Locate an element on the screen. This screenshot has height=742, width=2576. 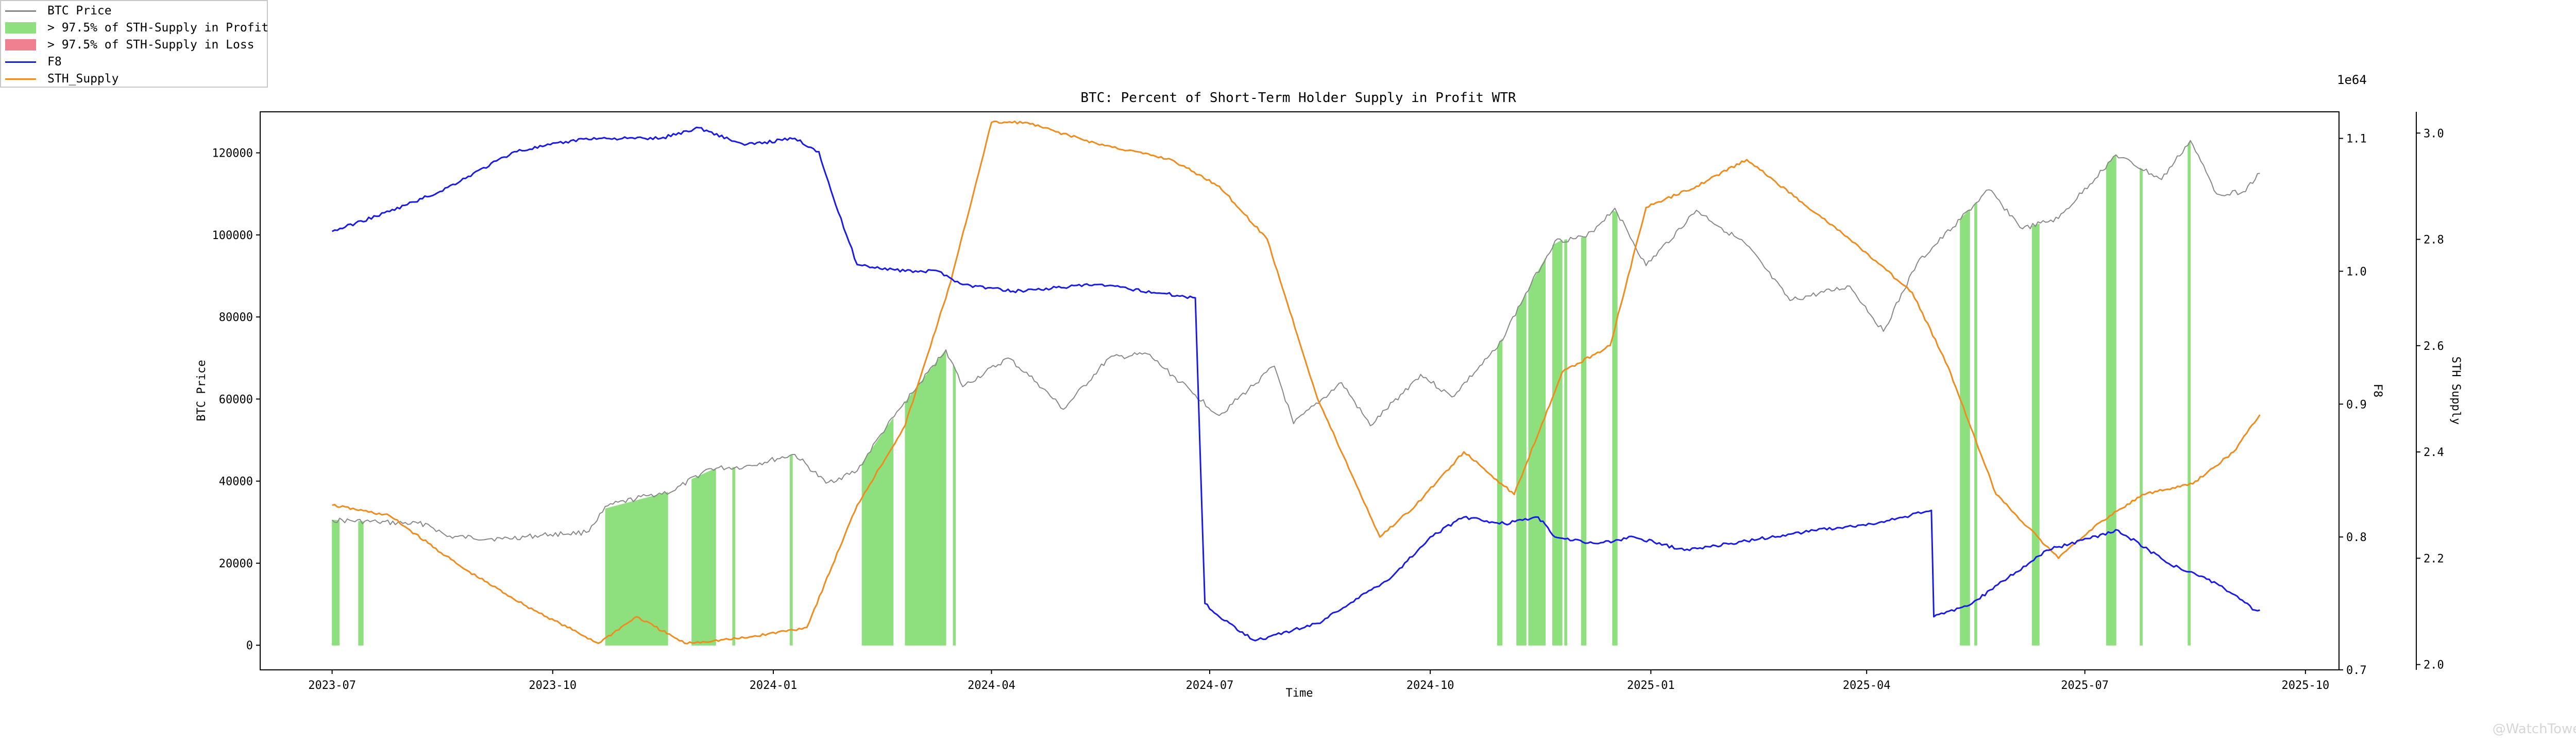
x-tick-label: 2023-07 is located at coordinates (332, 685).